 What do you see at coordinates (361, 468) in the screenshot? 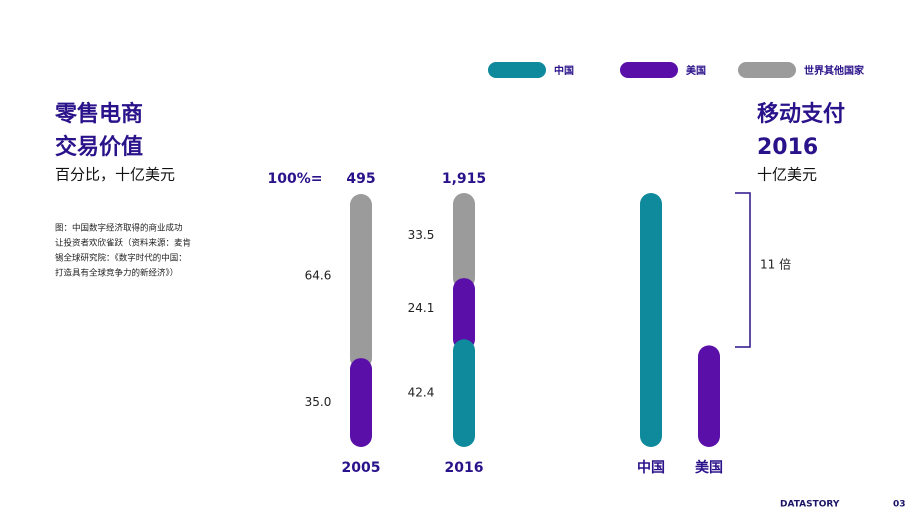
I see `x-tick-label: 2005` at bounding box center [361, 468].